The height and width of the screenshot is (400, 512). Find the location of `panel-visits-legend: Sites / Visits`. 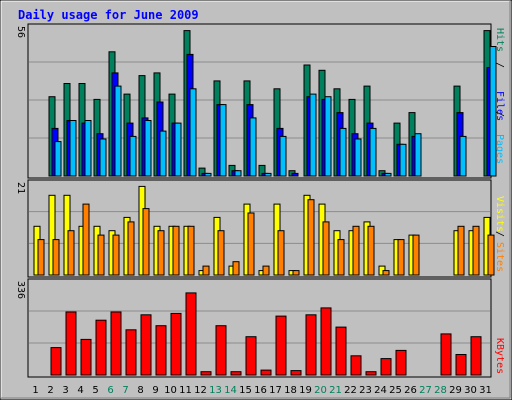

panel-visits-legend: Sites / Visits is located at coordinates (499, 234).